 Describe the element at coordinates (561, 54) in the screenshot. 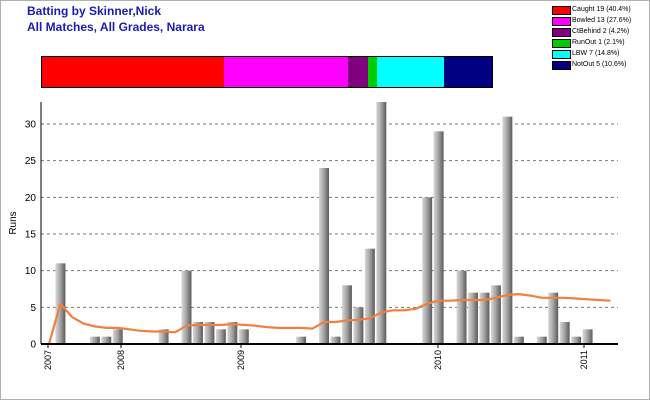

I see `legend-swatch-lbw` at that location.